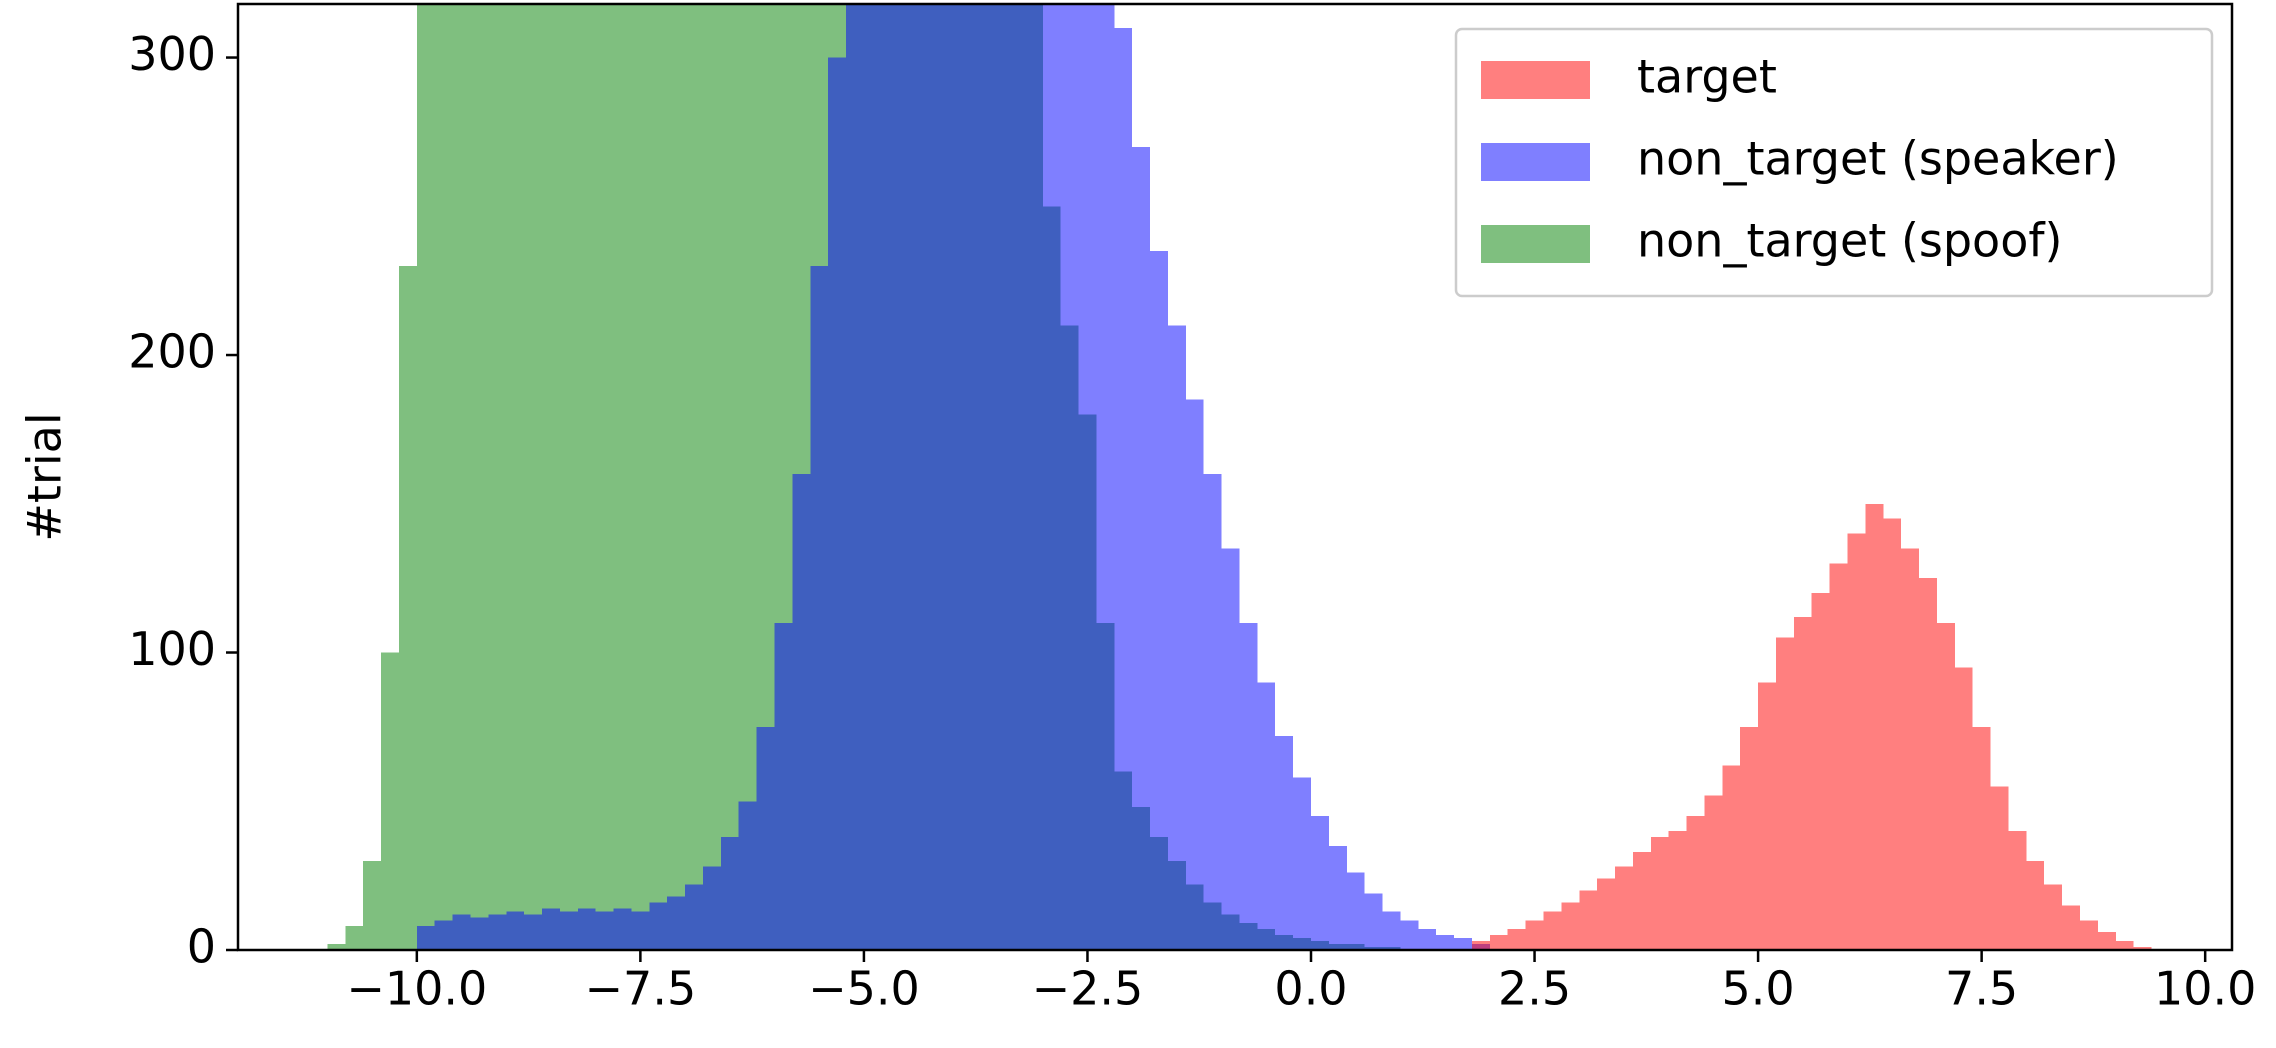 The width and height of the screenshot is (2276, 1048). Describe the element at coordinates (1534, 989) in the screenshot. I see `x-tick-label: 2.5` at that location.